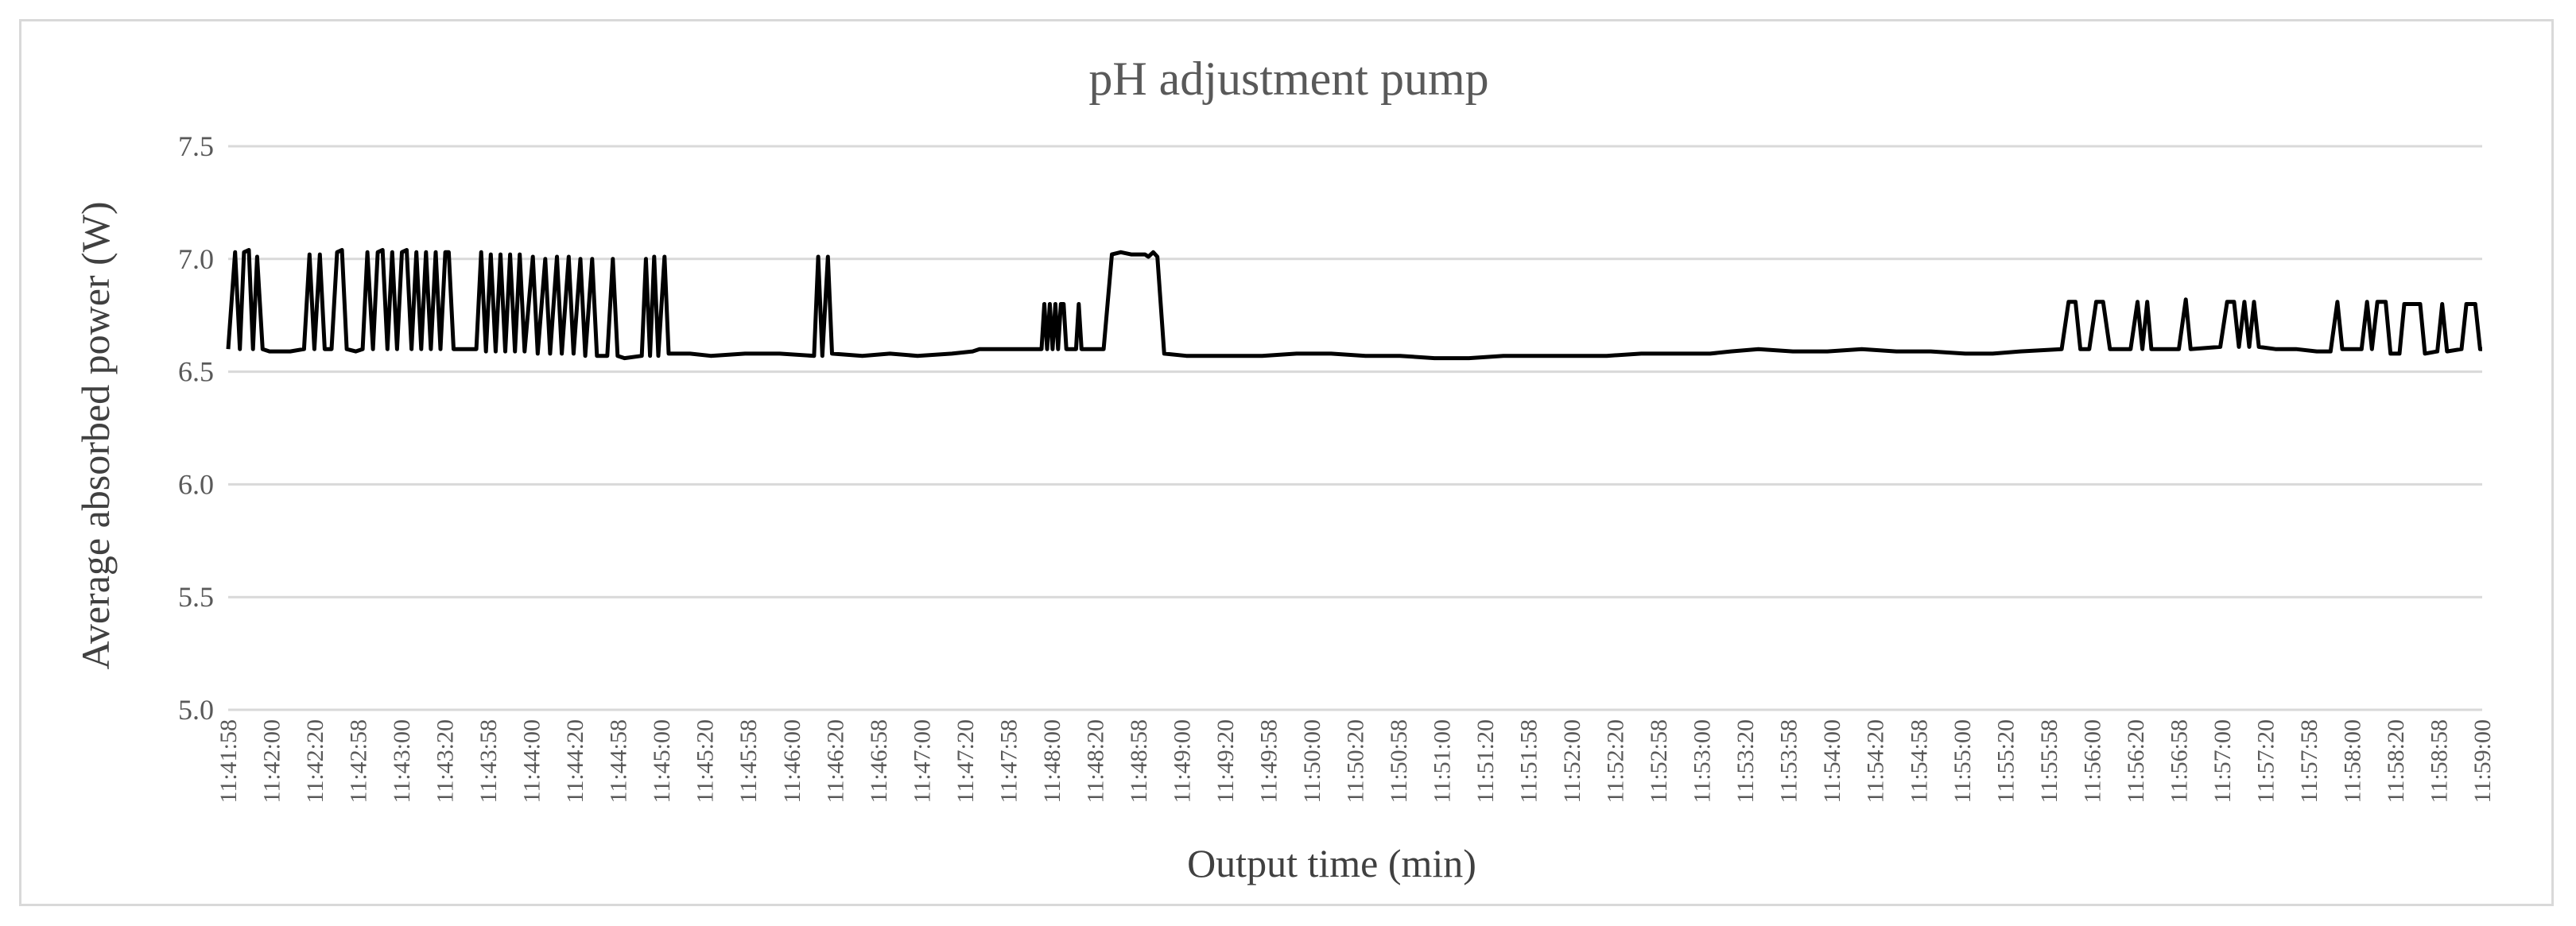 This screenshot has width=2576, height=926. I want to click on x-tick-label: 11:49:00, so click(1182, 761).